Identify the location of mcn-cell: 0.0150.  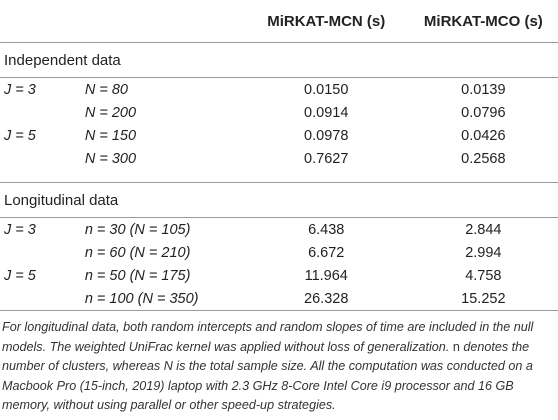
(326, 89).